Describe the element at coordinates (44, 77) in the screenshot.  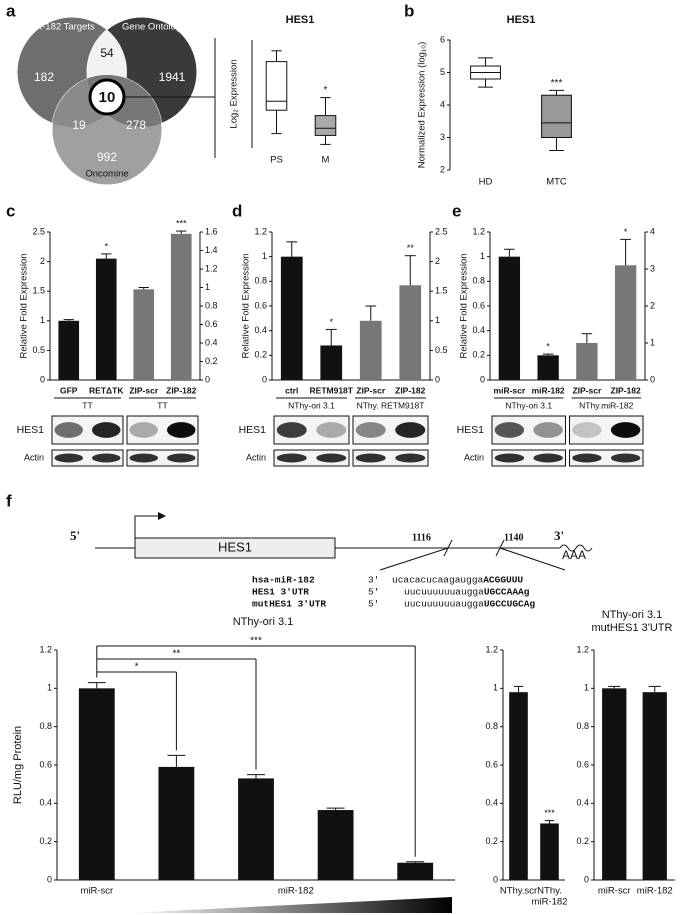
I see `venn-count: 182` at that location.